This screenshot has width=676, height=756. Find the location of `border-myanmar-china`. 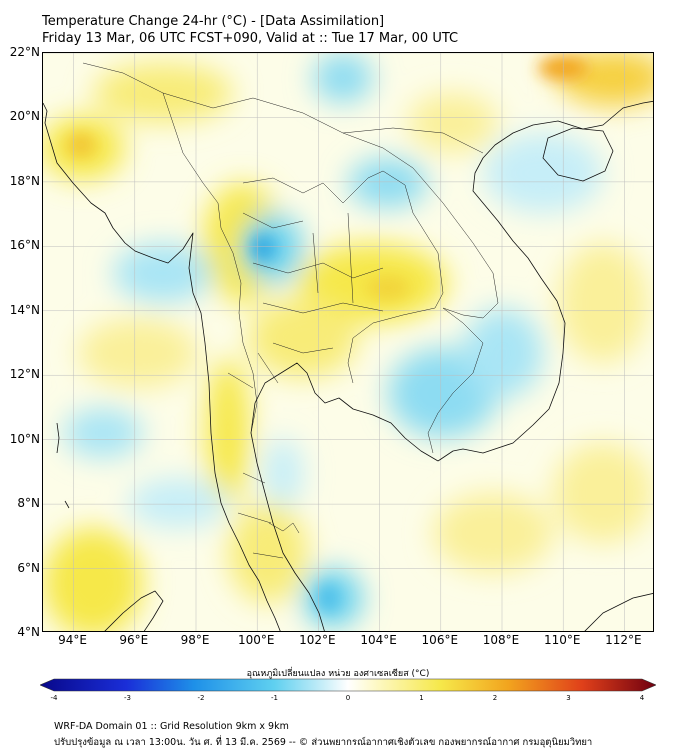

border-myanmar-china is located at coordinates (133, 108).